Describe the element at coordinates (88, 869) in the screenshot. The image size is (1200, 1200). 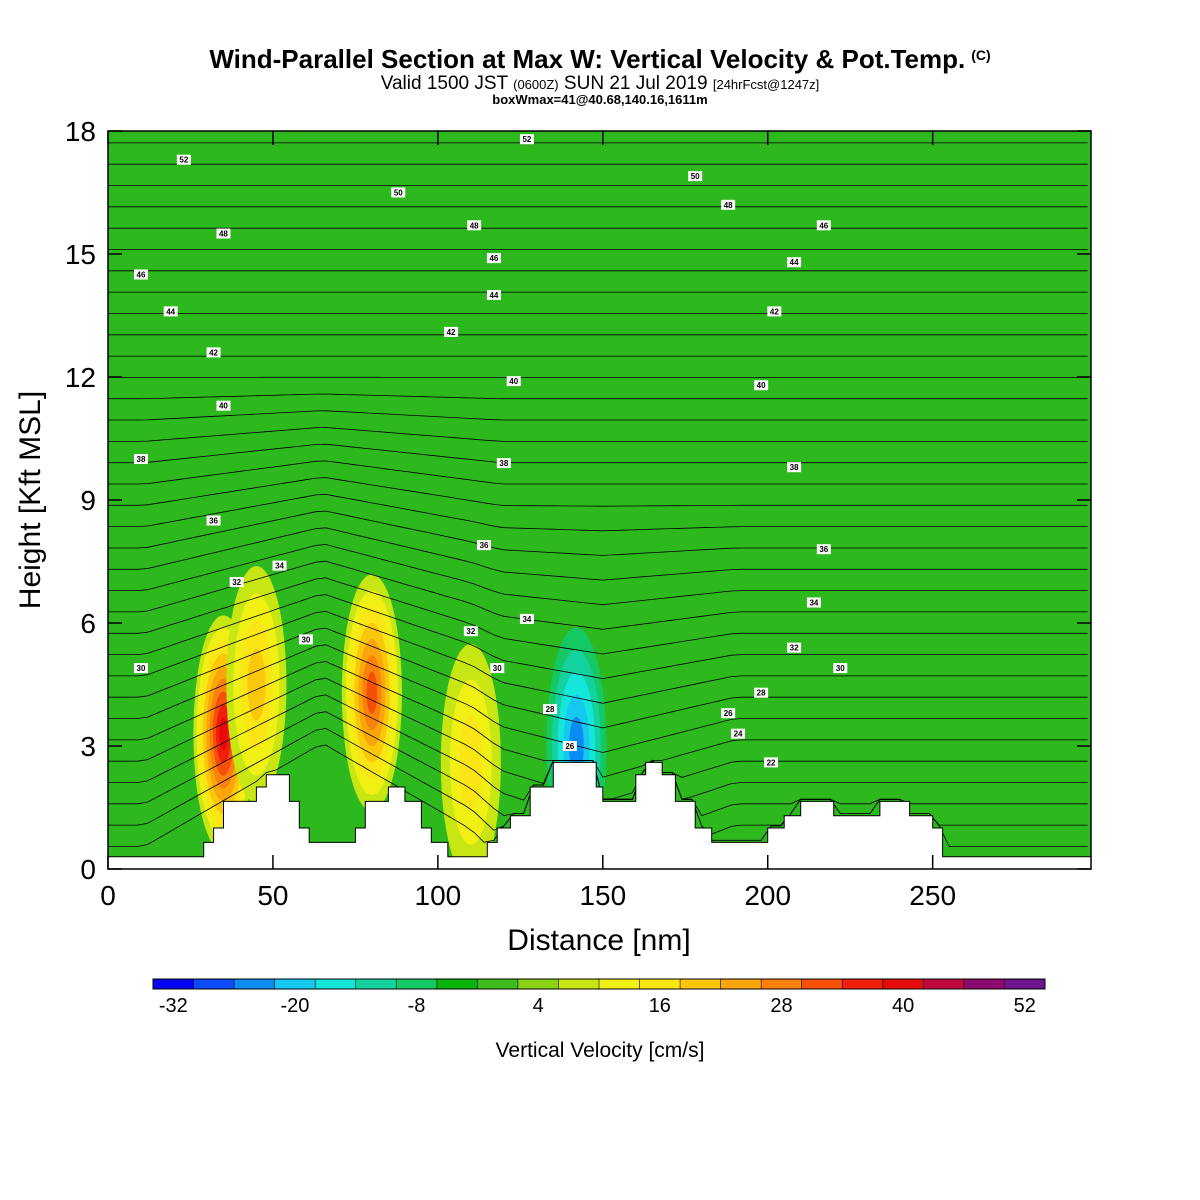
I see `y-tick-label: 0` at that location.